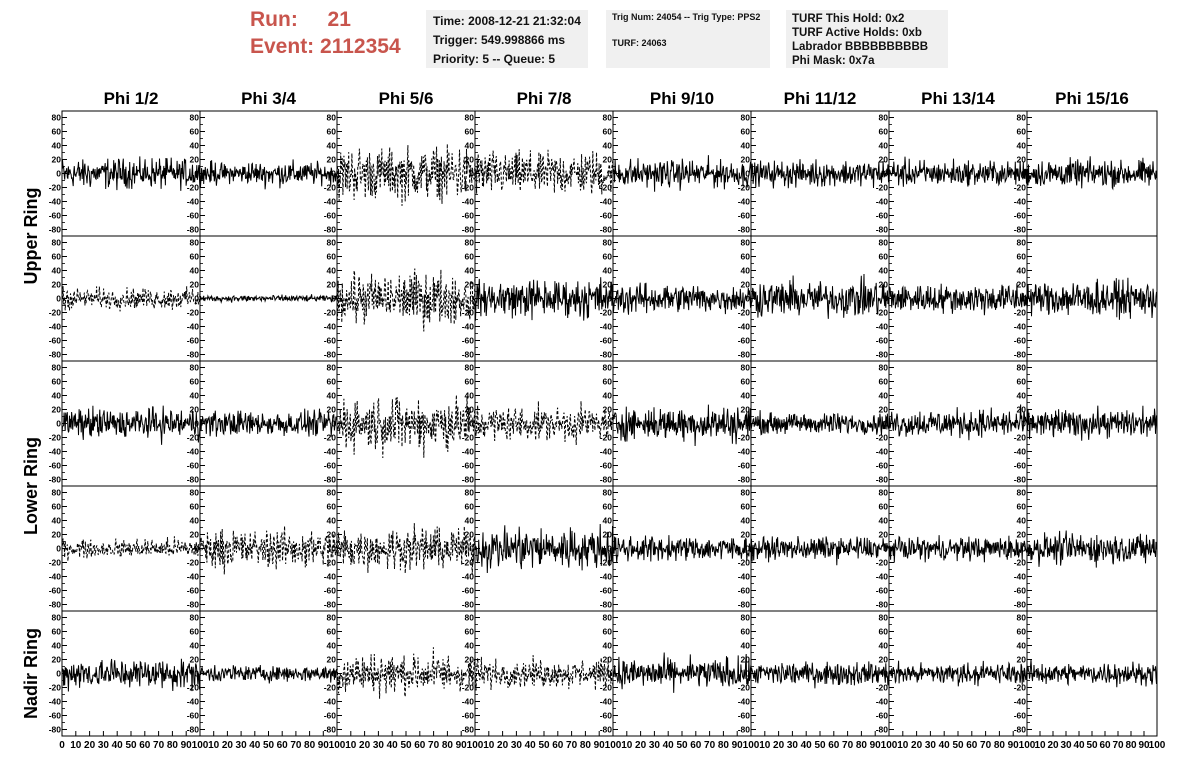 The height and width of the screenshot is (772, 1196). I want to click on row-group-title: Lower Ring, so click(31, 486).